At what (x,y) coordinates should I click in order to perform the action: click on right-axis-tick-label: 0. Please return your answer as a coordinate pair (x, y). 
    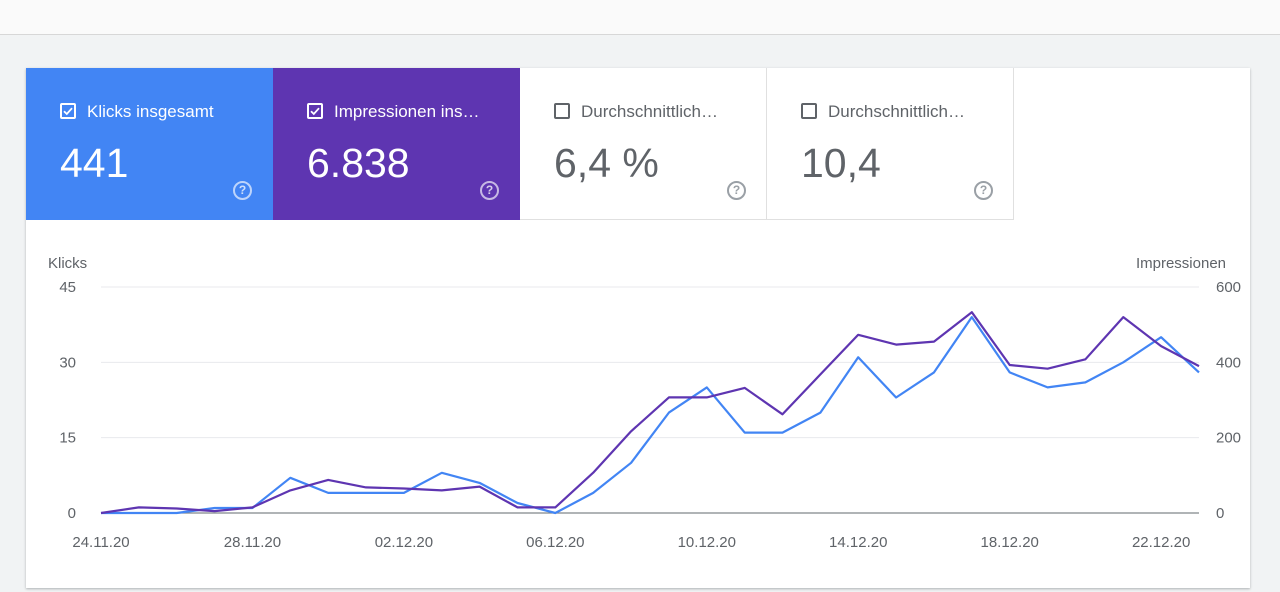
    Looking at the image, I should click on (1220, 513).